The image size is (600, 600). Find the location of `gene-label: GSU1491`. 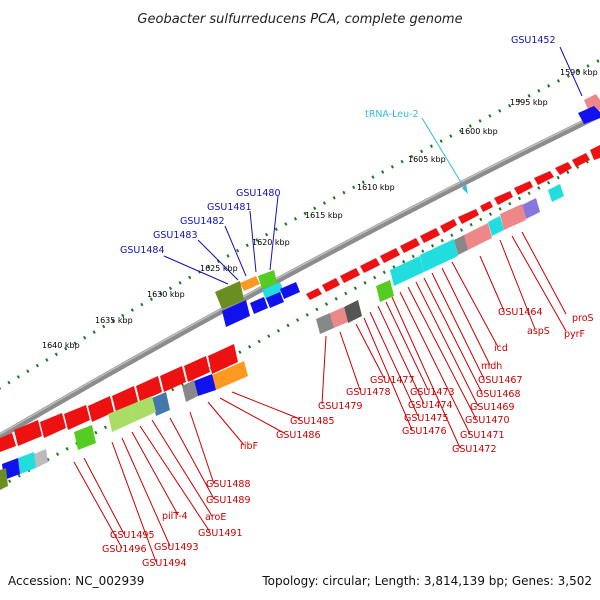

gene-label: GSU1491 is located at coordinates (220, 533).